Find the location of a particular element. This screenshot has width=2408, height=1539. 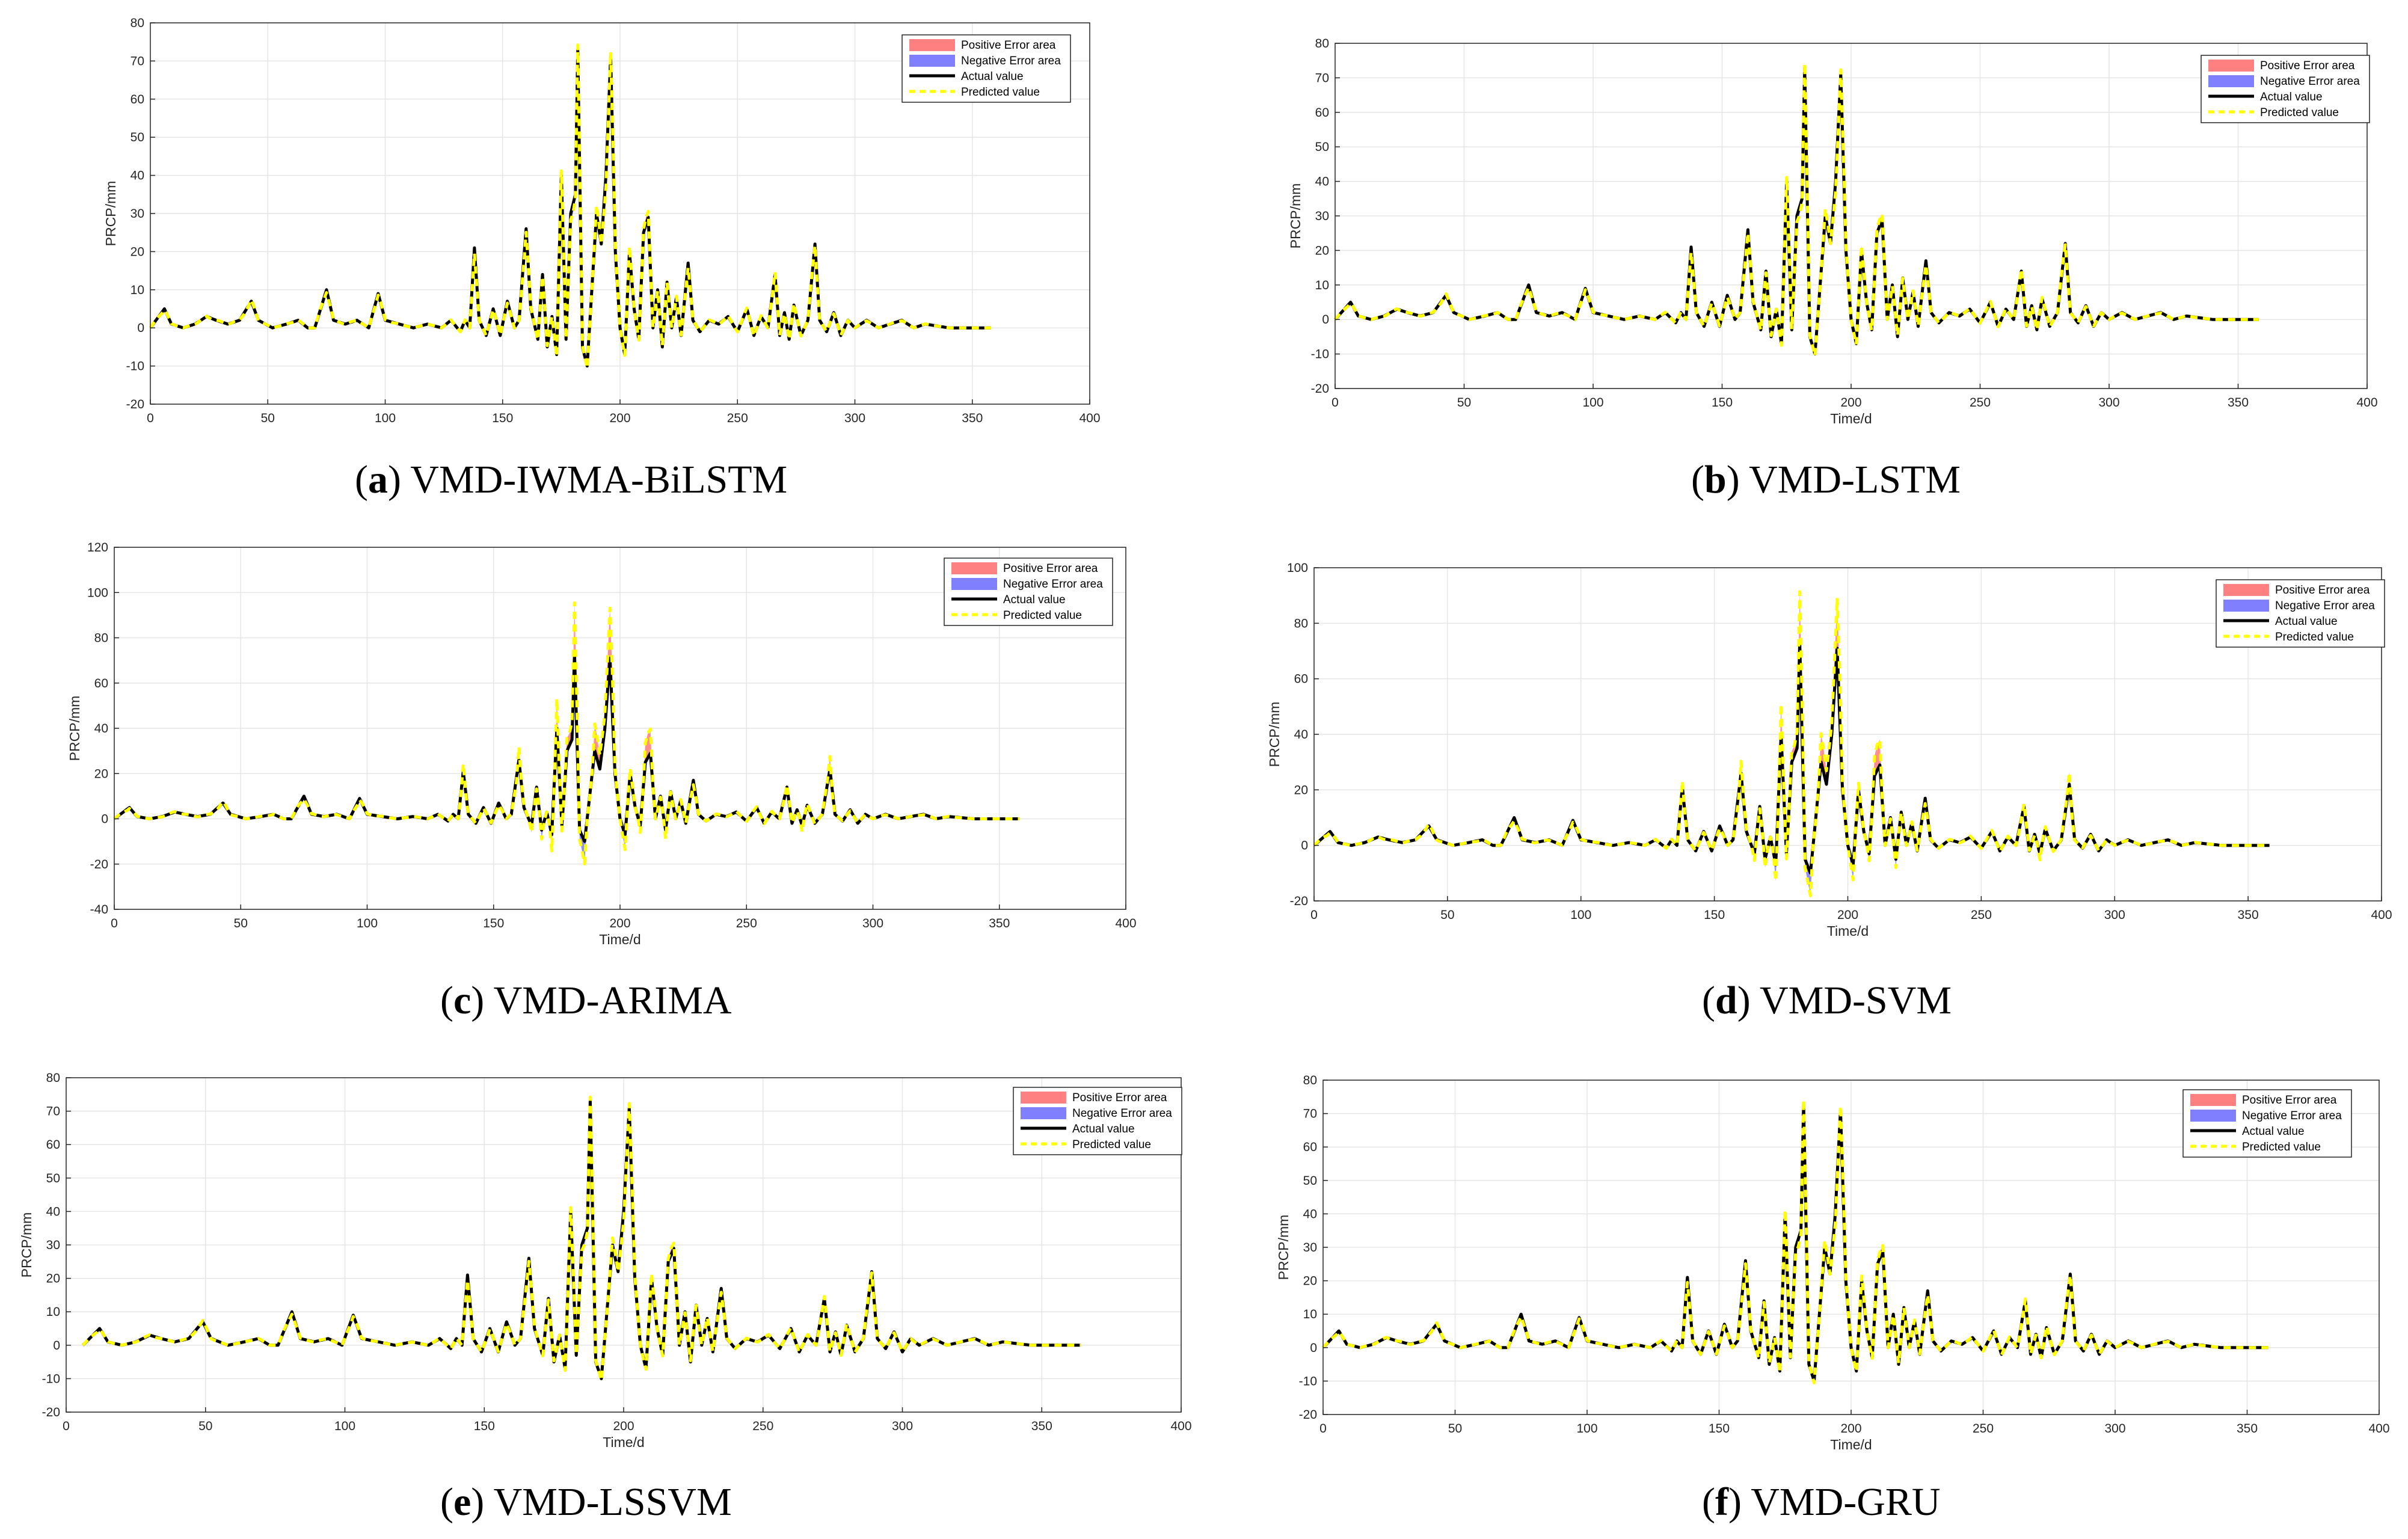

y-tick-label: 80 is located at coordinates (101, 638).